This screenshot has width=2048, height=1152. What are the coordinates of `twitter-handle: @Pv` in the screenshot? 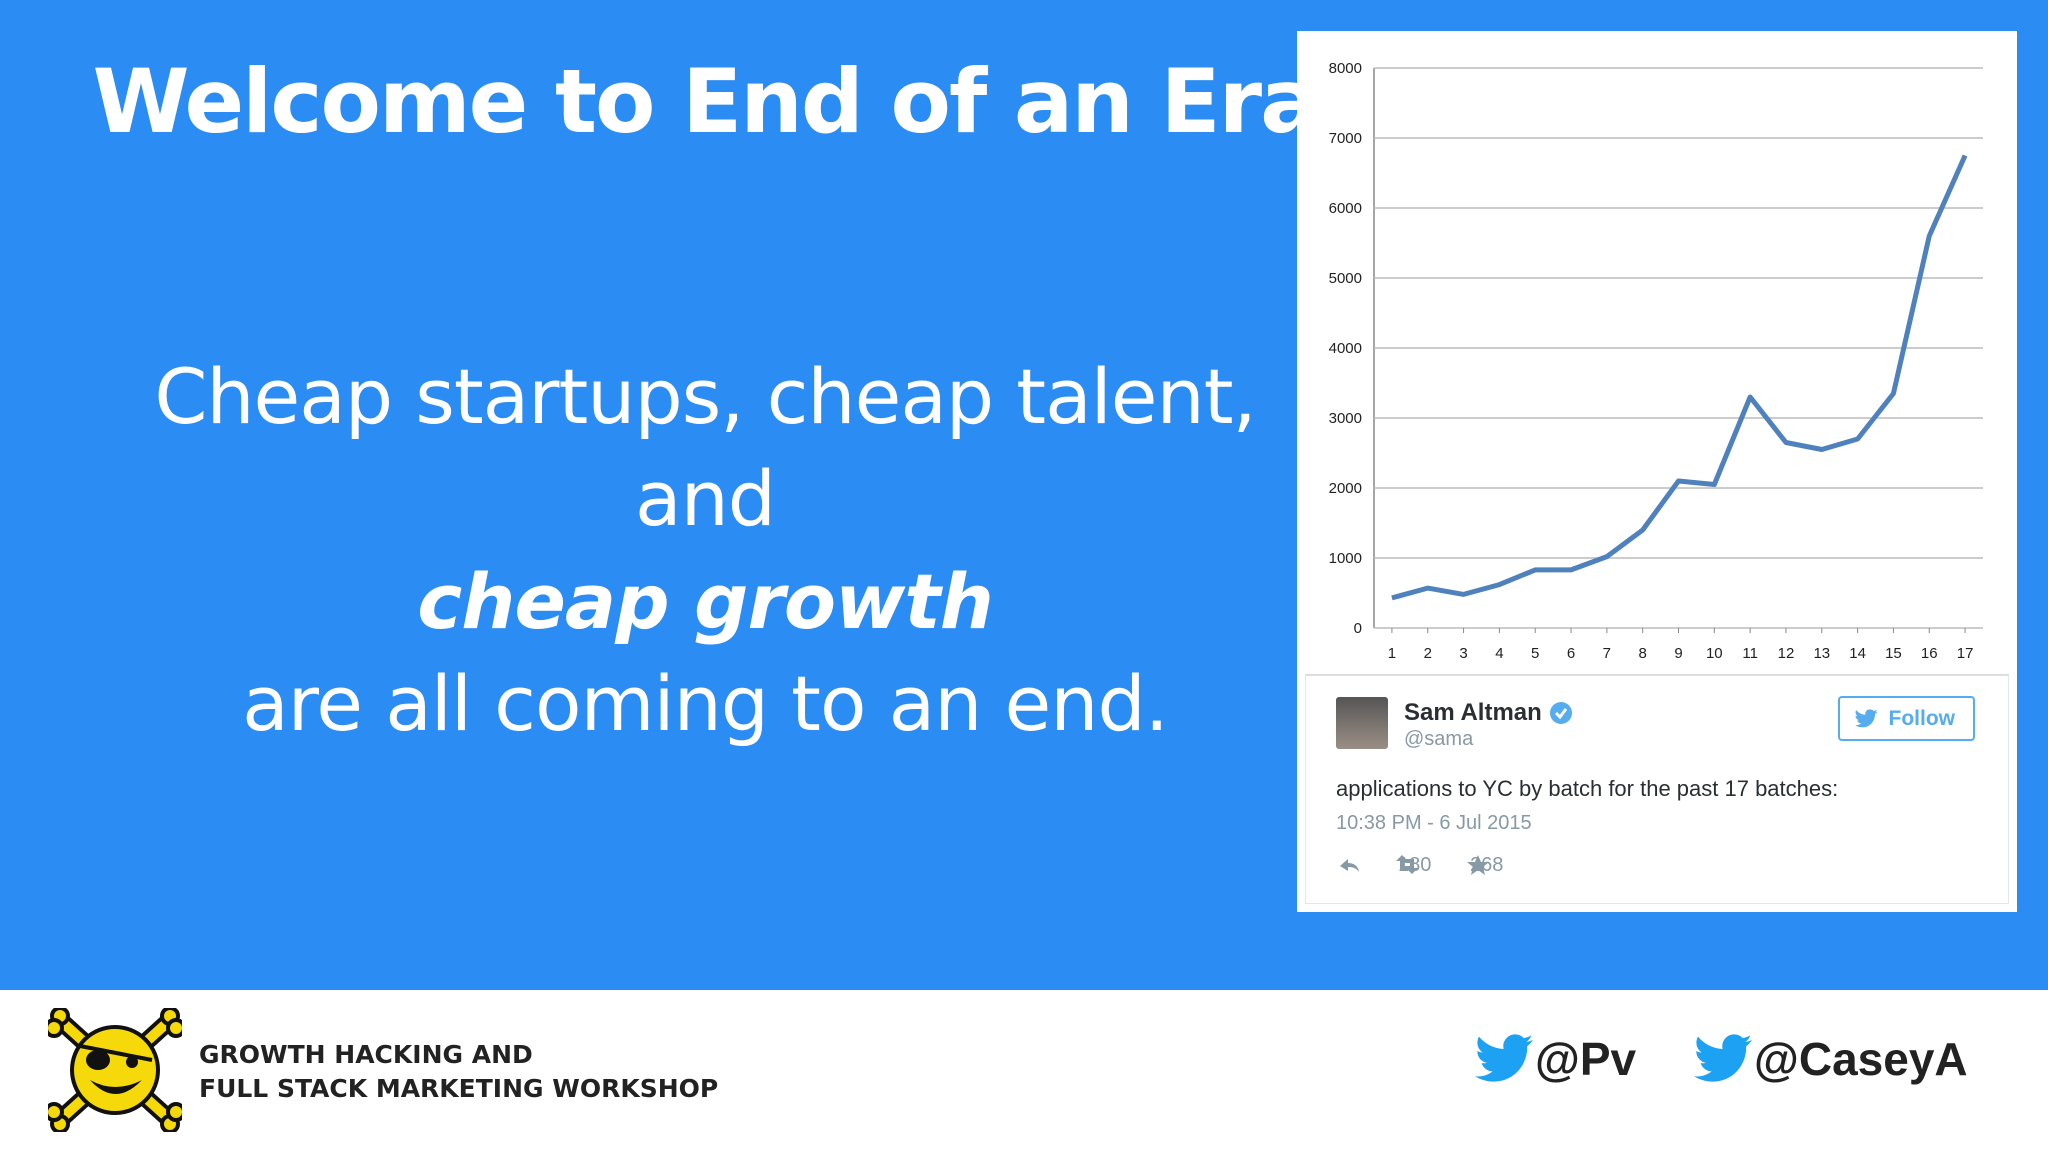 It's located at (1586, 1059).